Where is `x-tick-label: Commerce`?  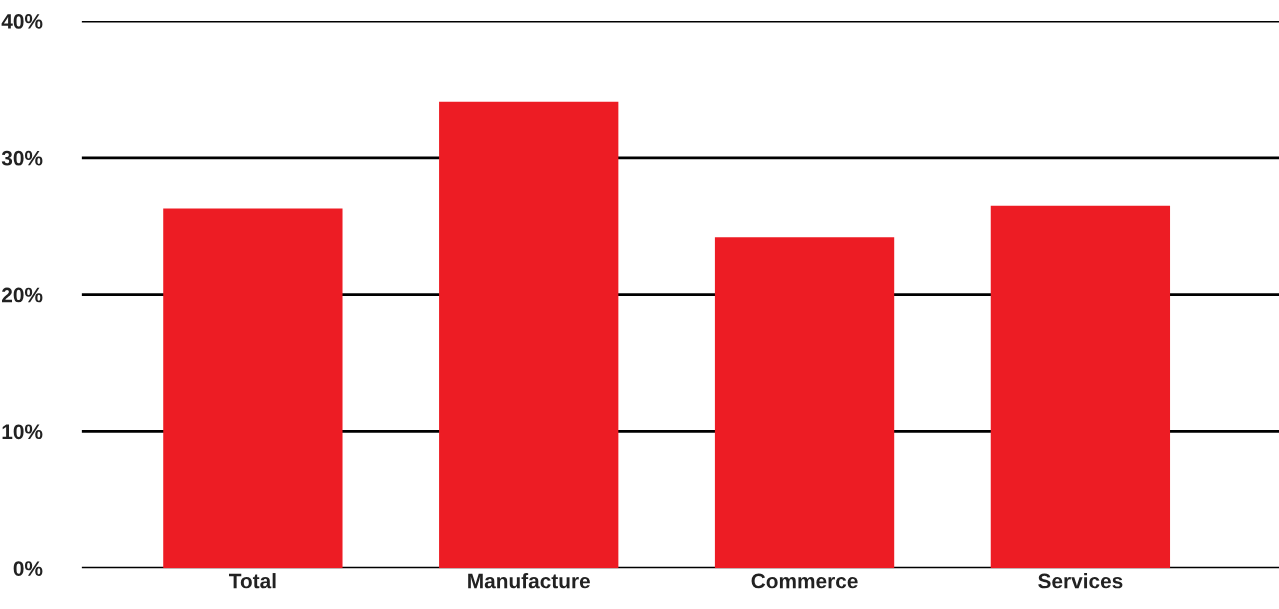 x-tick-label: Commerce is located at coordinates (804, 581).